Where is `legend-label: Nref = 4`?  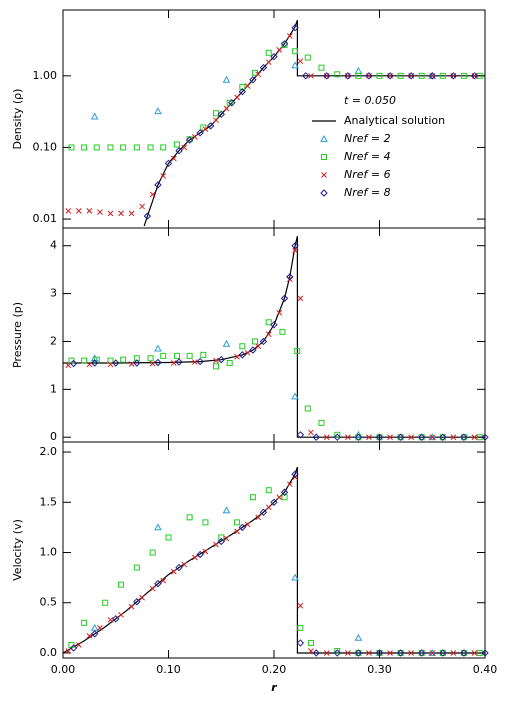
legend-label: Nref = 4 is located at coordinates (367, 156).